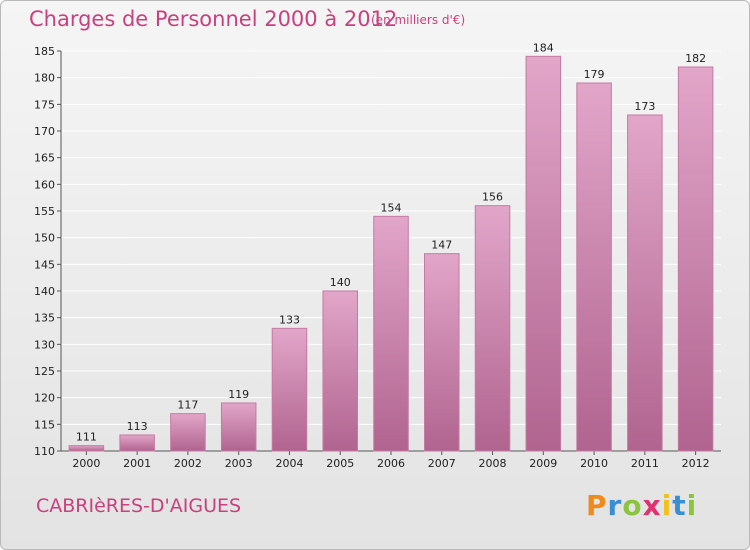  Describe the element at coordinates (493, 463) in the screenshot. I see `x-tick-label: 2008` at that location.